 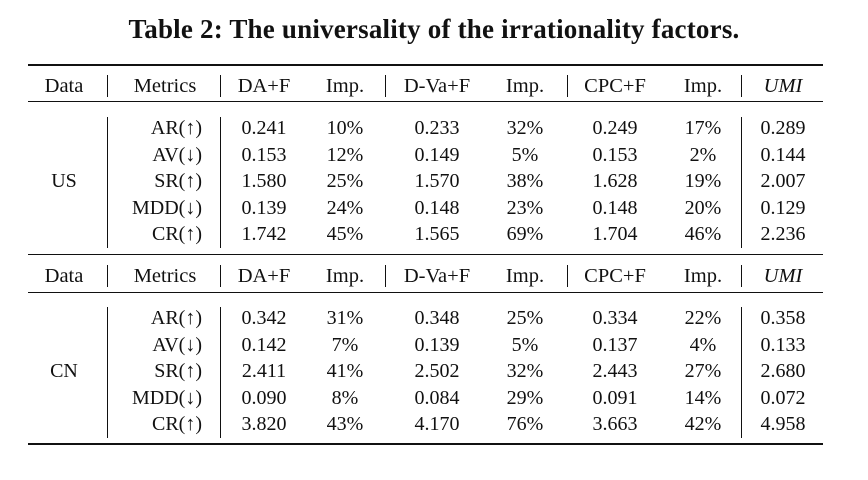 I want to click on table-cell: 4%, so click(x=703, y=344).